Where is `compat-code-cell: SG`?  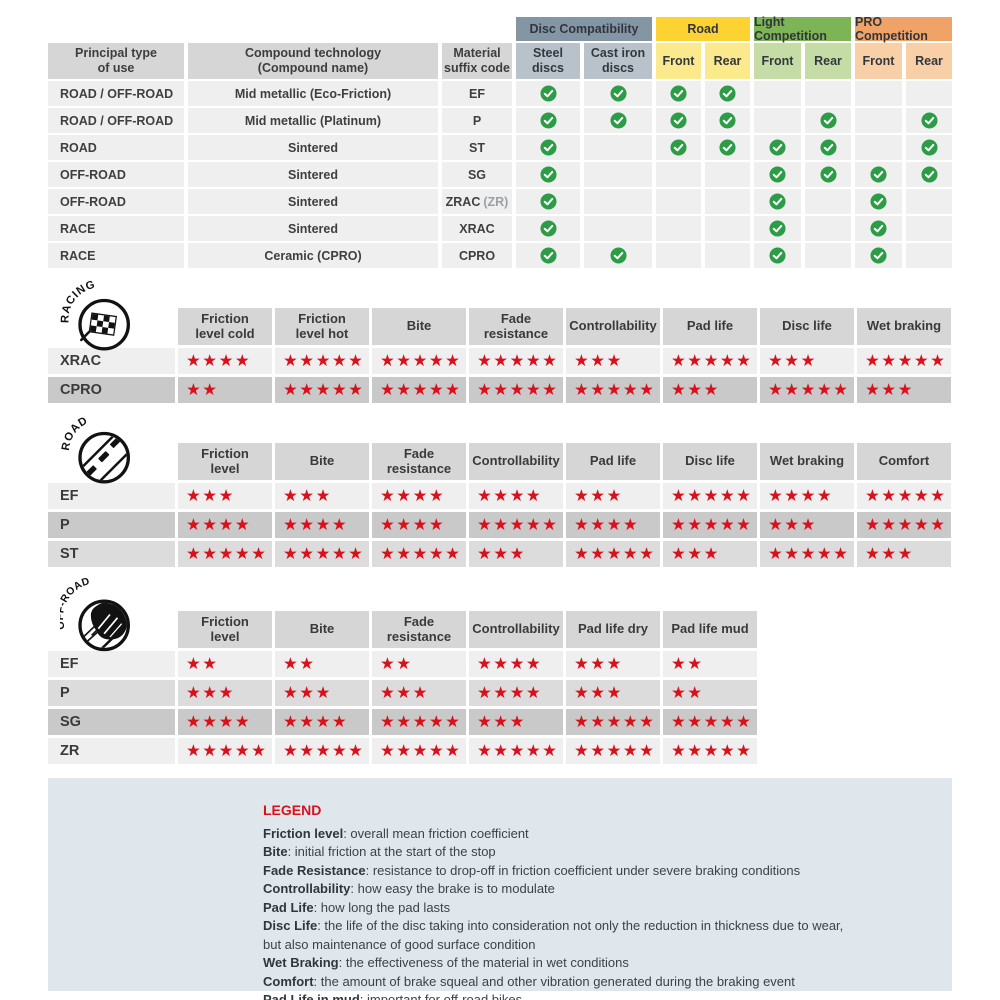 compat-code-cell: SG is located at coordinates (477, 174).